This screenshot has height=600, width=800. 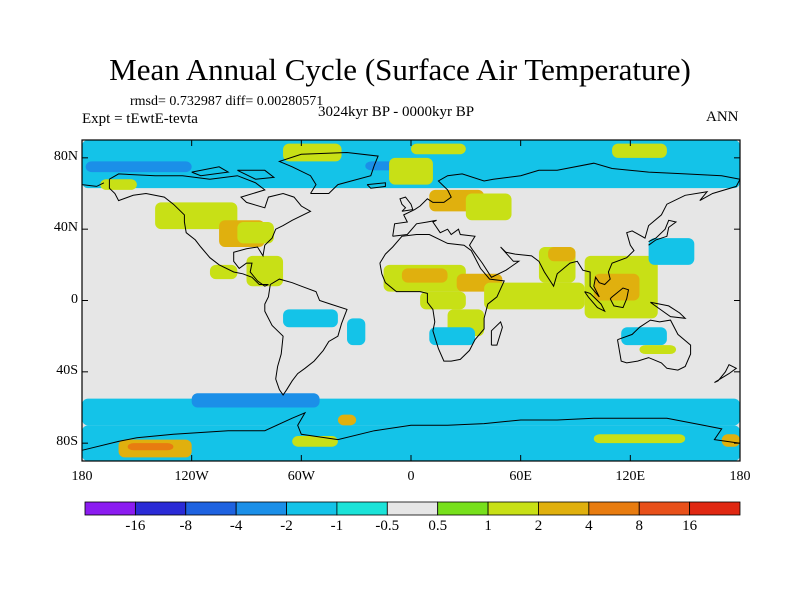 What do you see at coordinates (520, 476) in the screenshot?
I see `lon-tick-label: 60E` at bounding box center [520, 476].